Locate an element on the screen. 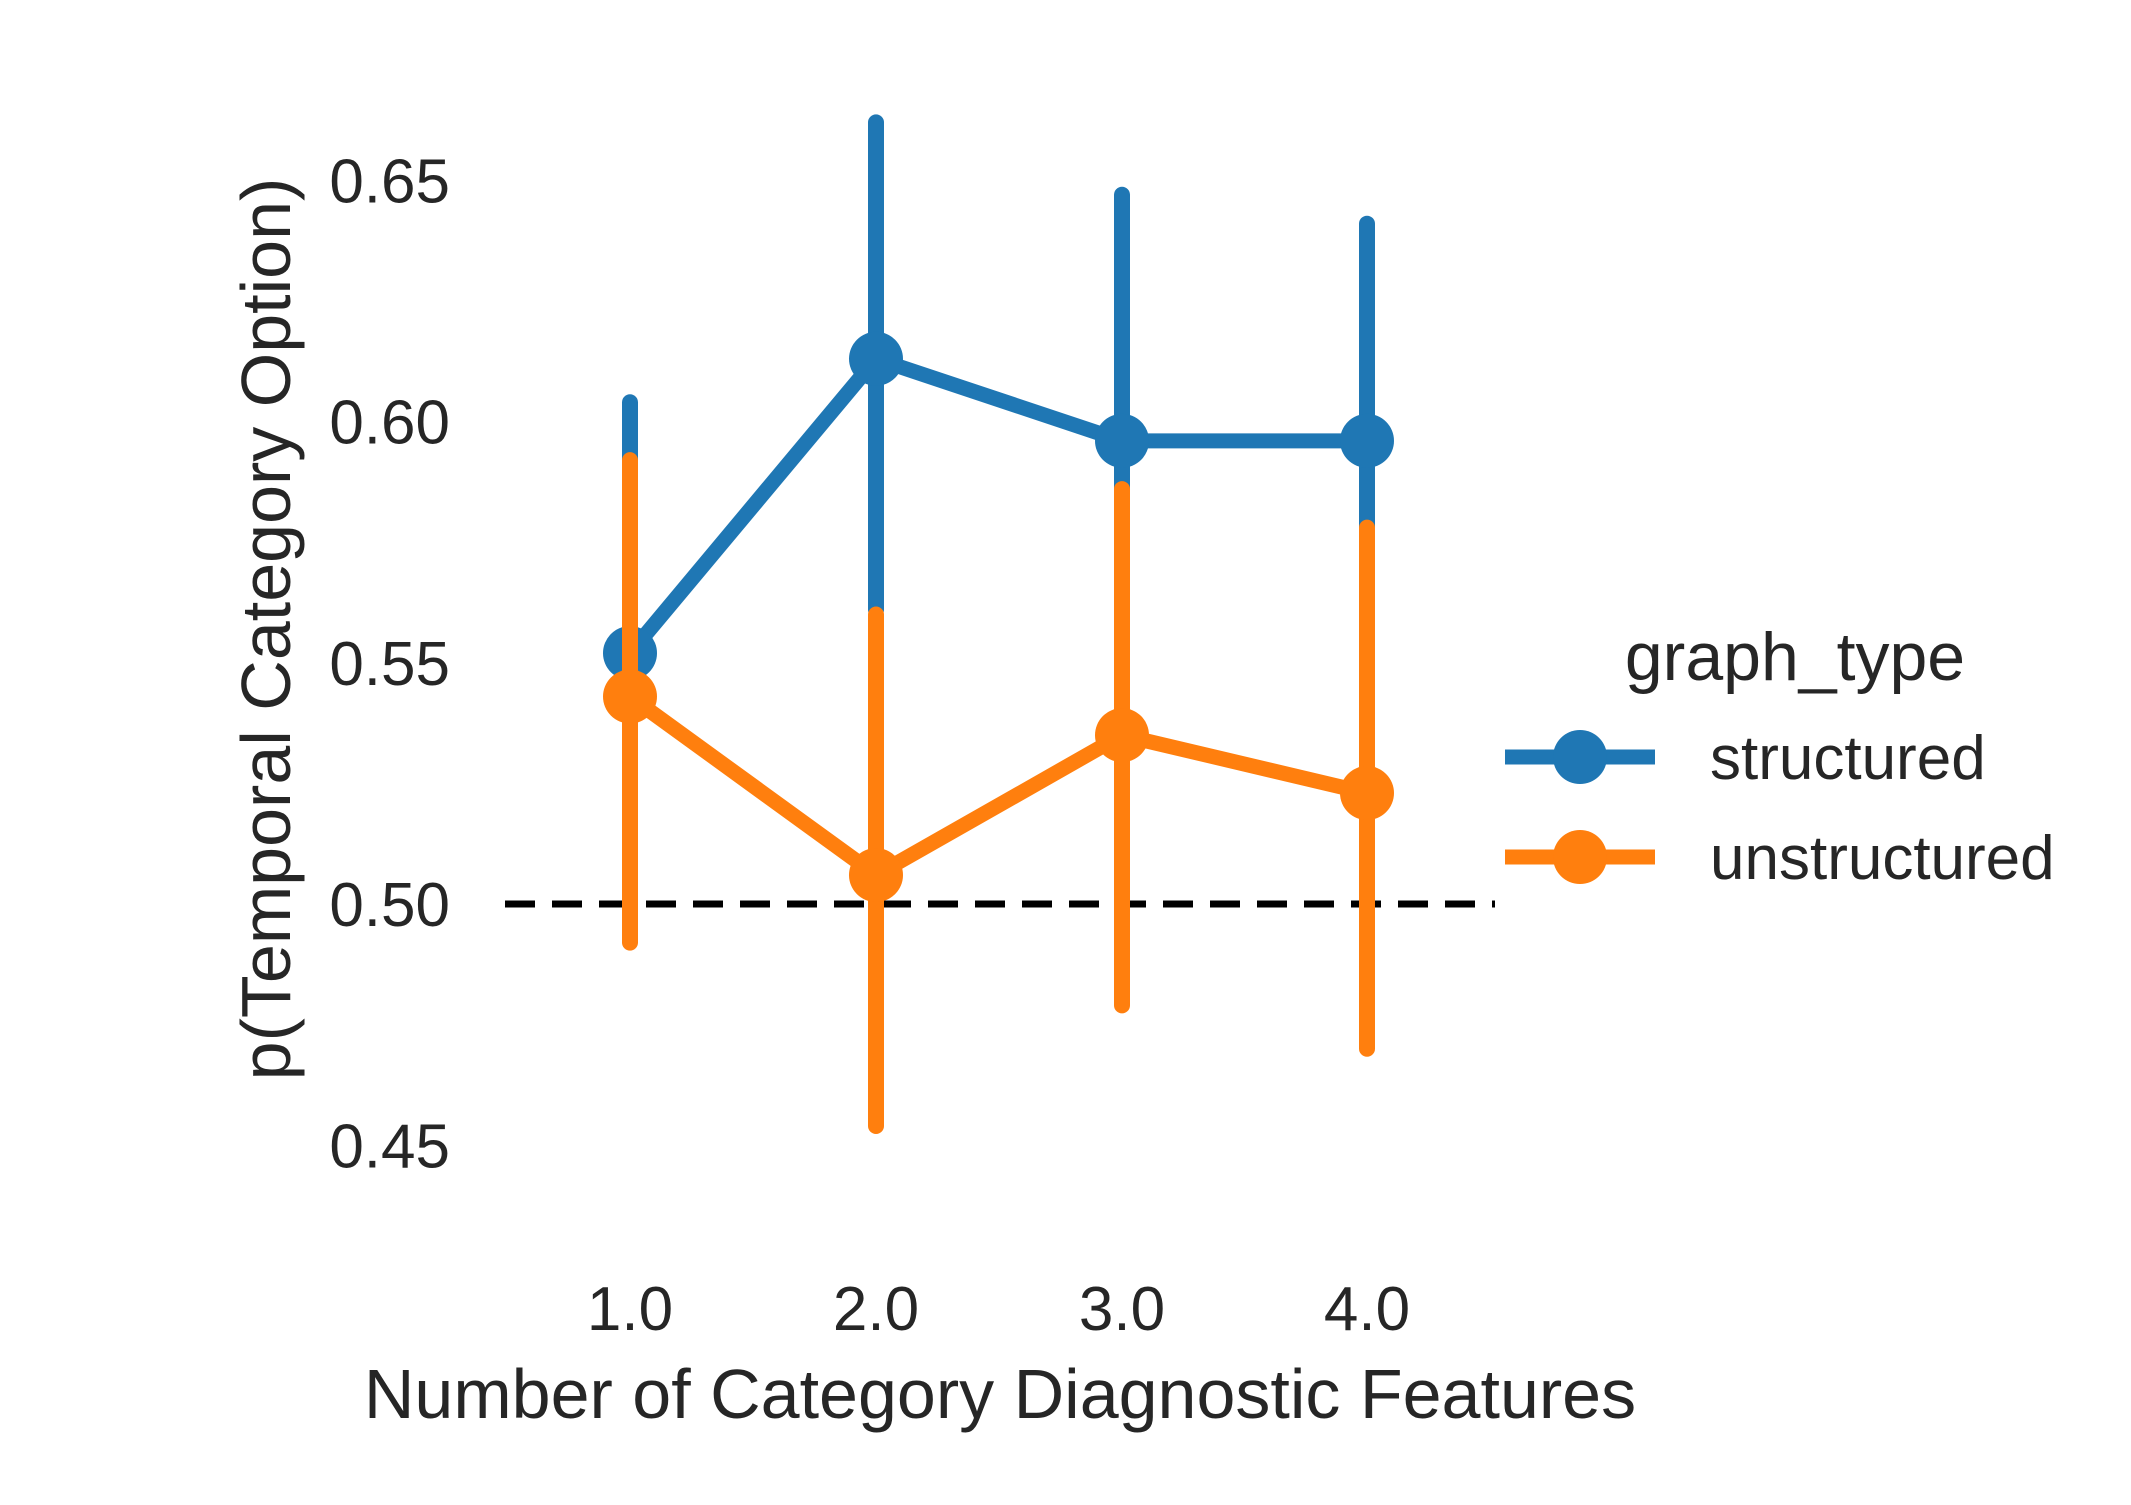  y-tick-label: 0.55 is located at coordinates (389, 664).